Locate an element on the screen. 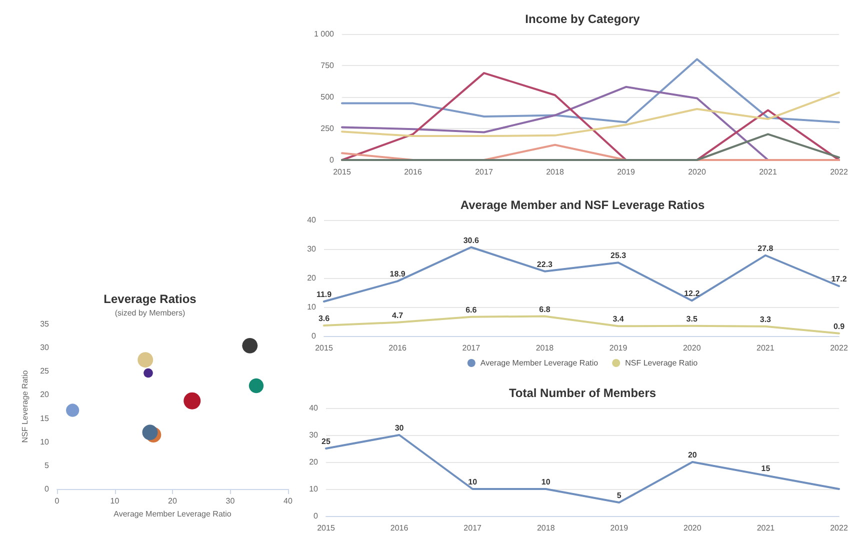 This screenshot has height=534, width=865. x-tick-label: 20 is located at coordinates (173, 501).